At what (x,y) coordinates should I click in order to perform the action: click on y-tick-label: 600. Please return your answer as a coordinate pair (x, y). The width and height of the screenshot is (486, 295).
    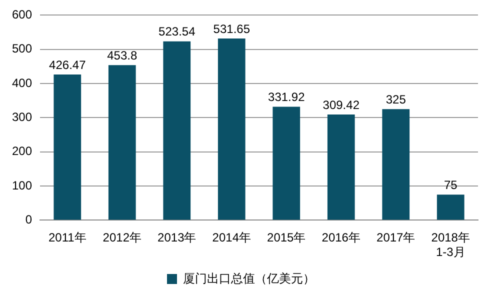
    Looking at the image, I should click on (22, 15).